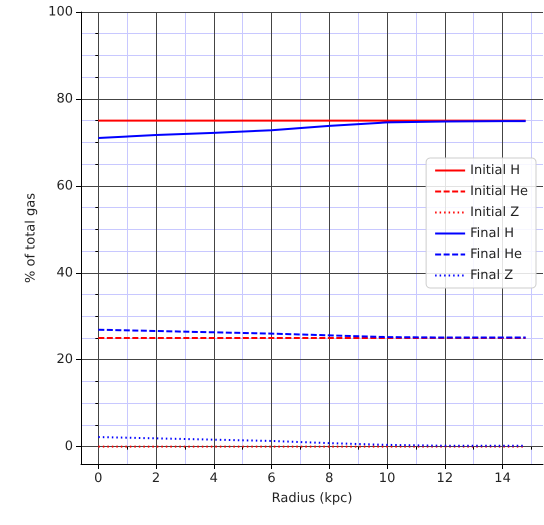  Describe the element at coordinates (495, 212) in the screenshot. I see `legend-label: Initial Z` at that location.